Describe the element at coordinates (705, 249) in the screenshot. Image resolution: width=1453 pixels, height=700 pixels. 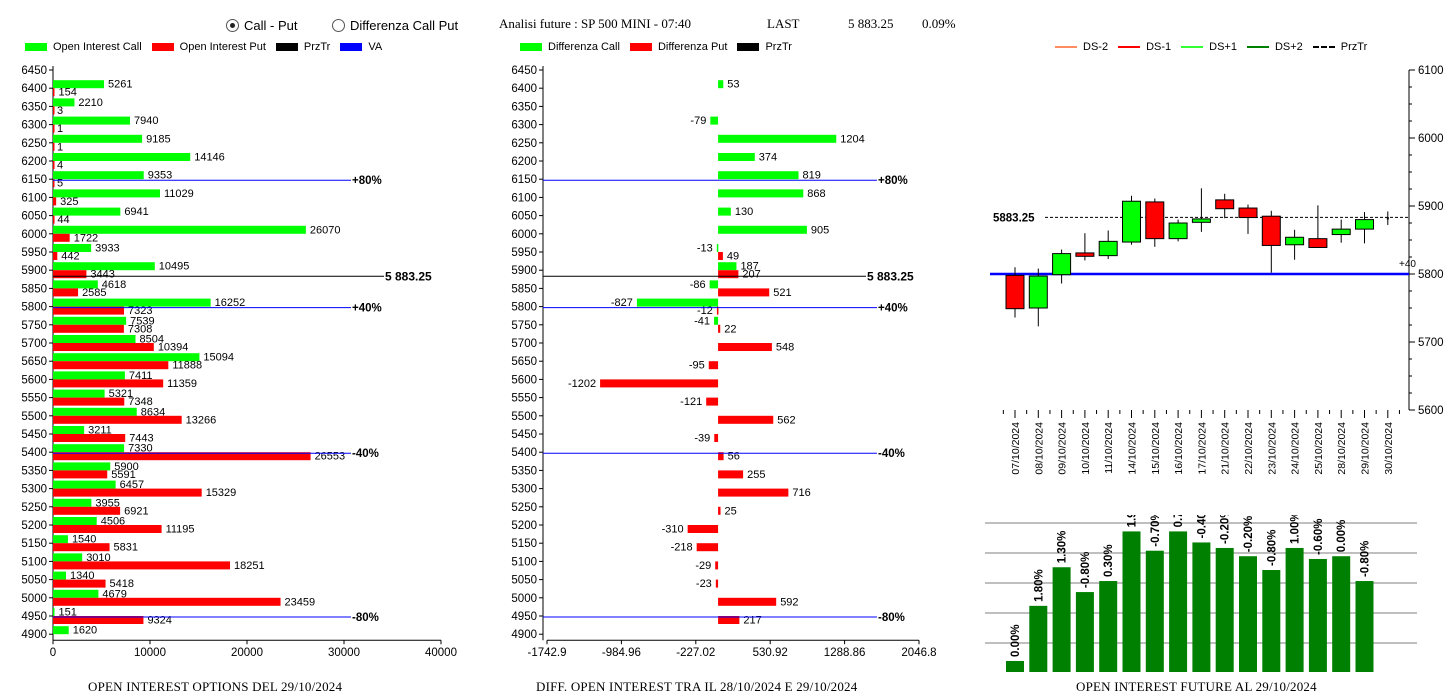
I see `bar-value-label: -13` at that location.